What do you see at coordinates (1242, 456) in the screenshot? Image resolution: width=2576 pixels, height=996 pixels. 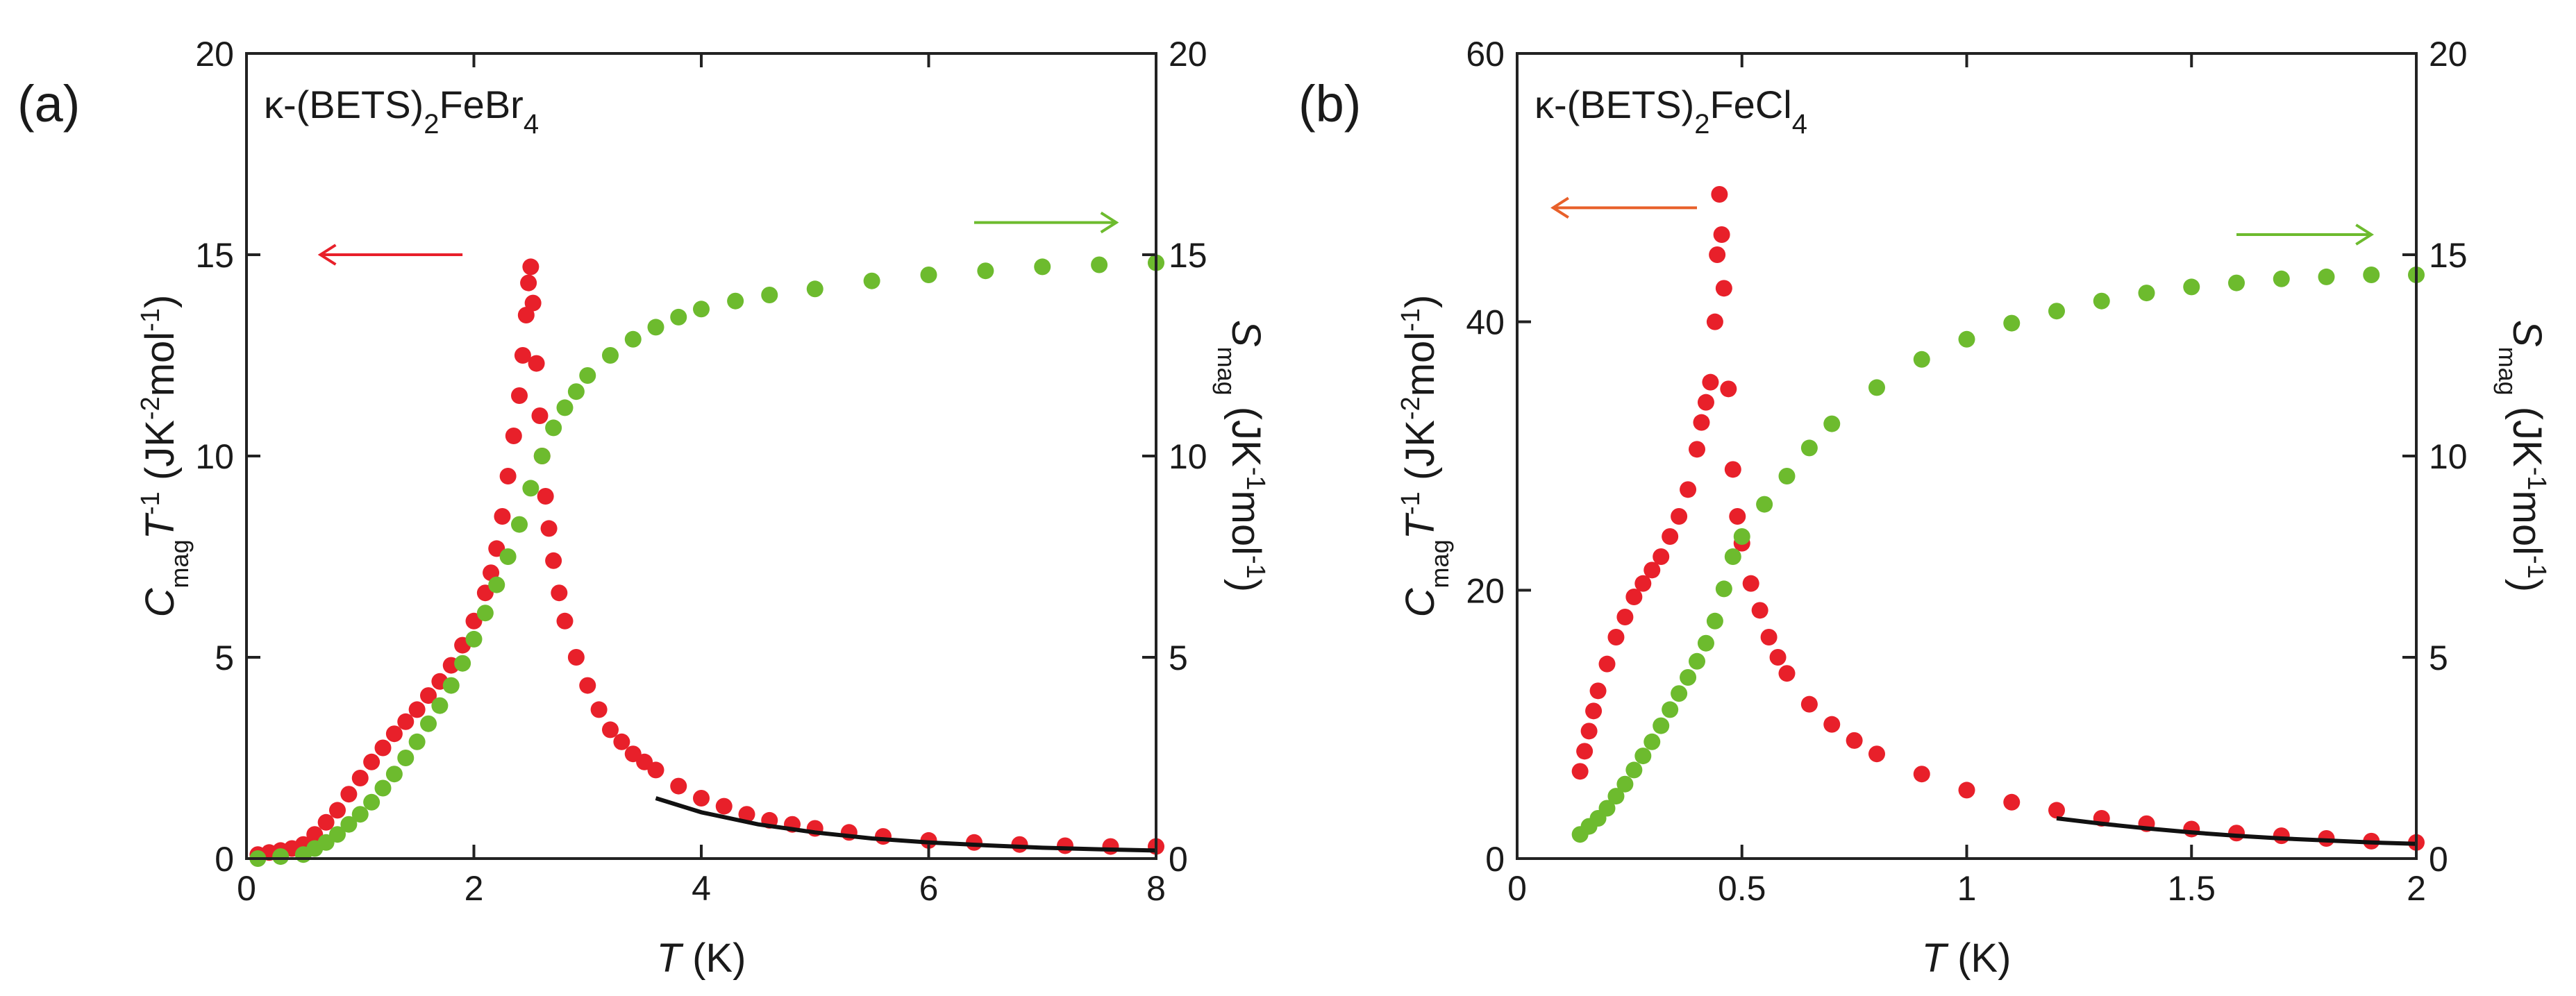 I see `panel-a-ylabel-right: Smag (JK-1mol-1)` at bounding box center [1242, 456].